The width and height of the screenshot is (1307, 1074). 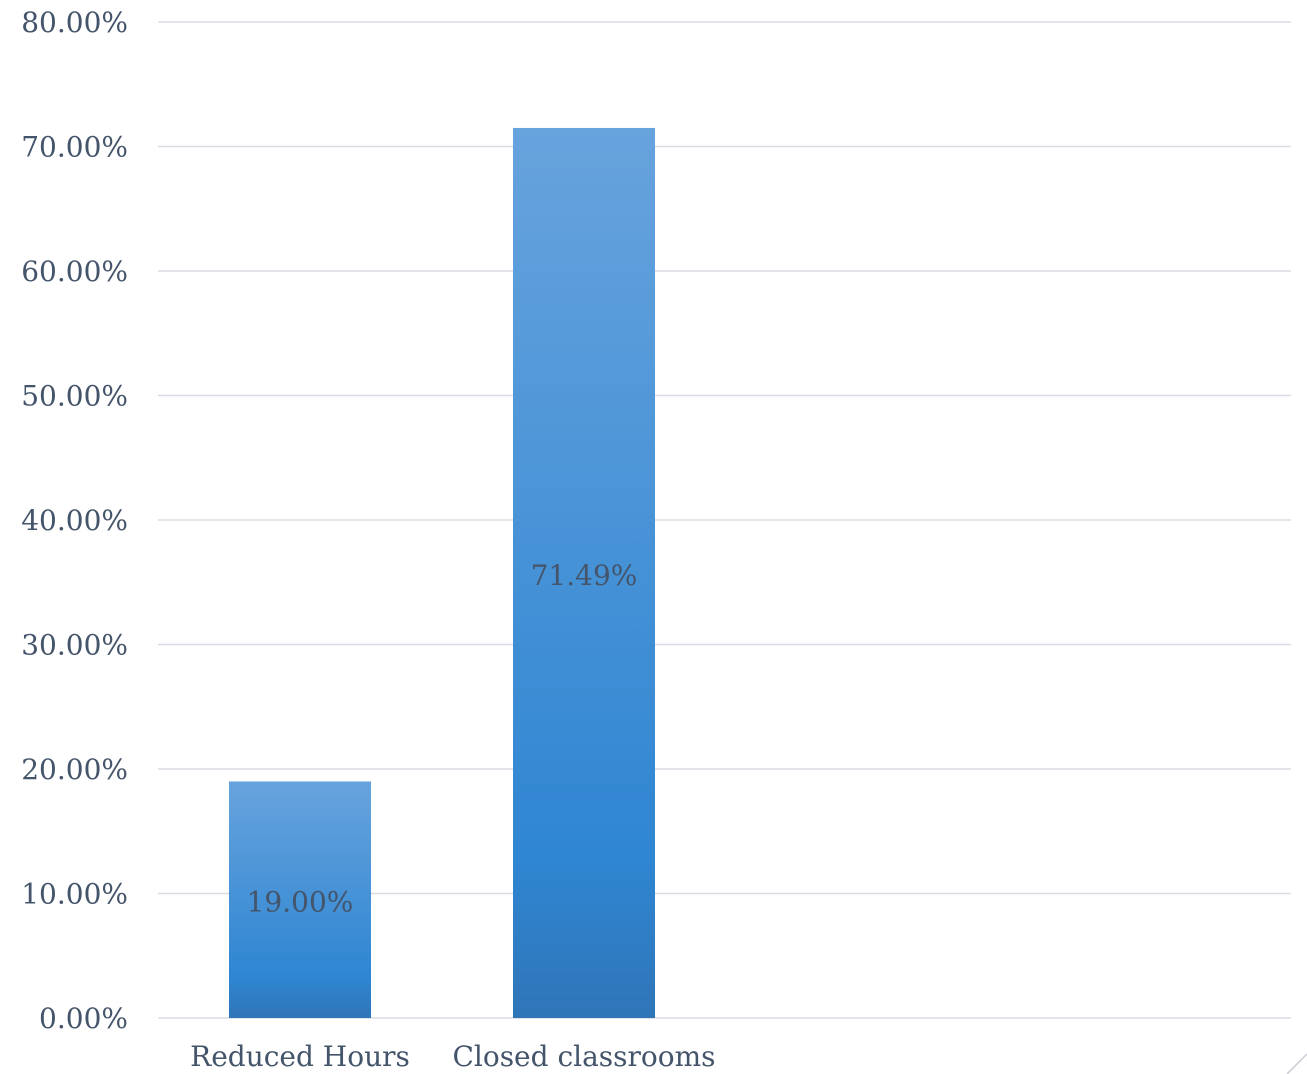 I want to click on data-label: 19.00%, so click(x=300, y=902).